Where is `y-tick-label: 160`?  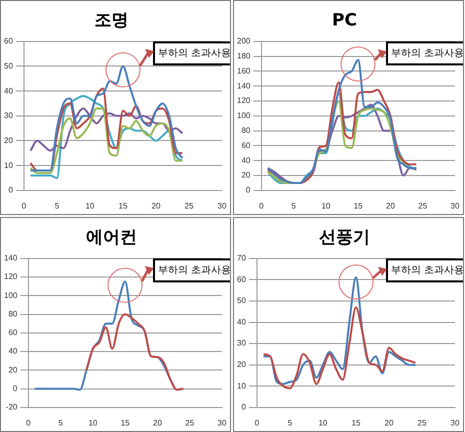 y-tick-label: 160 is located at coordinates (243, 71).